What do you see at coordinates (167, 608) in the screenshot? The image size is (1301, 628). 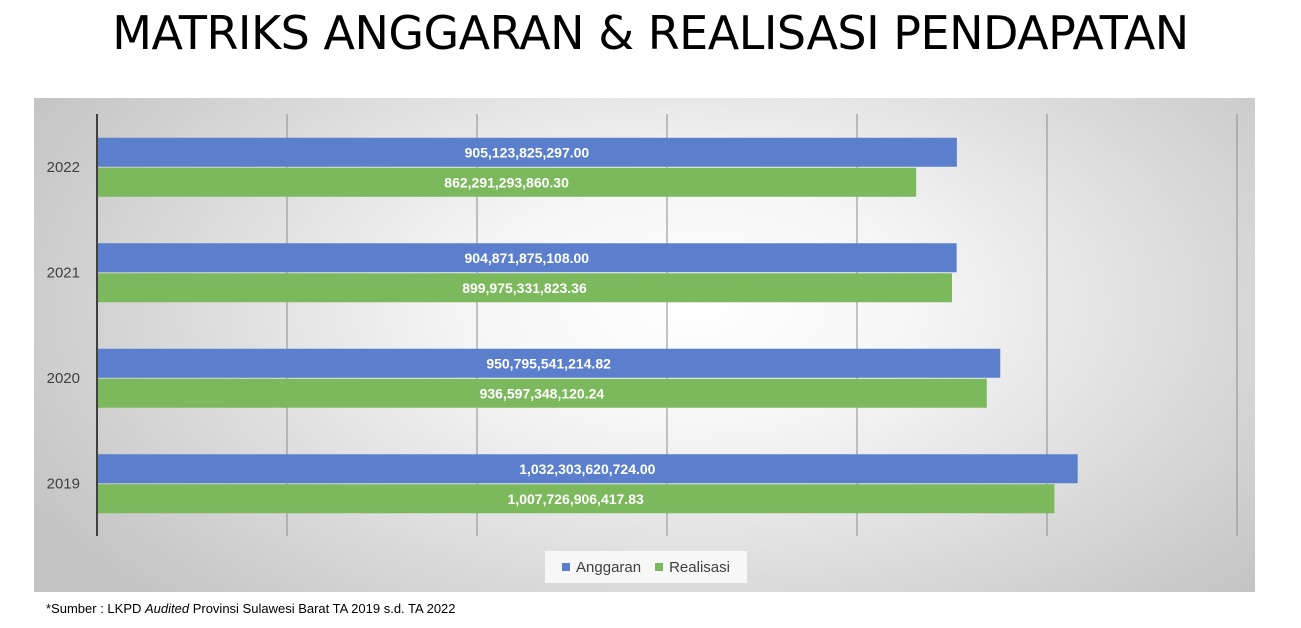 I see `source-italic: Audited` at bounding box center [167, 608].